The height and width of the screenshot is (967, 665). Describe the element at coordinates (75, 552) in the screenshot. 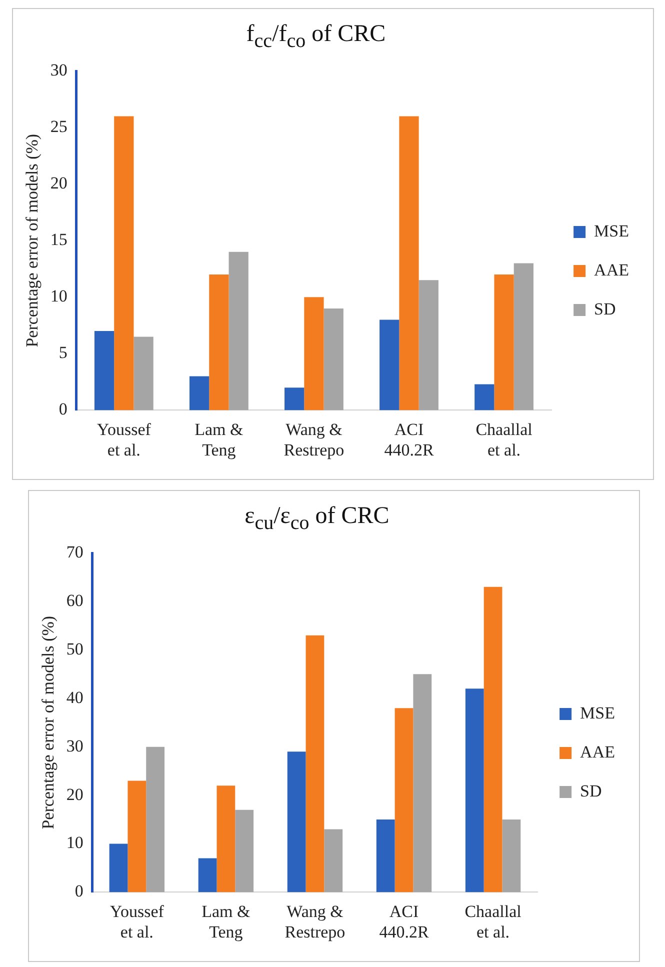

I see `y-tick-label: 70` at that location.